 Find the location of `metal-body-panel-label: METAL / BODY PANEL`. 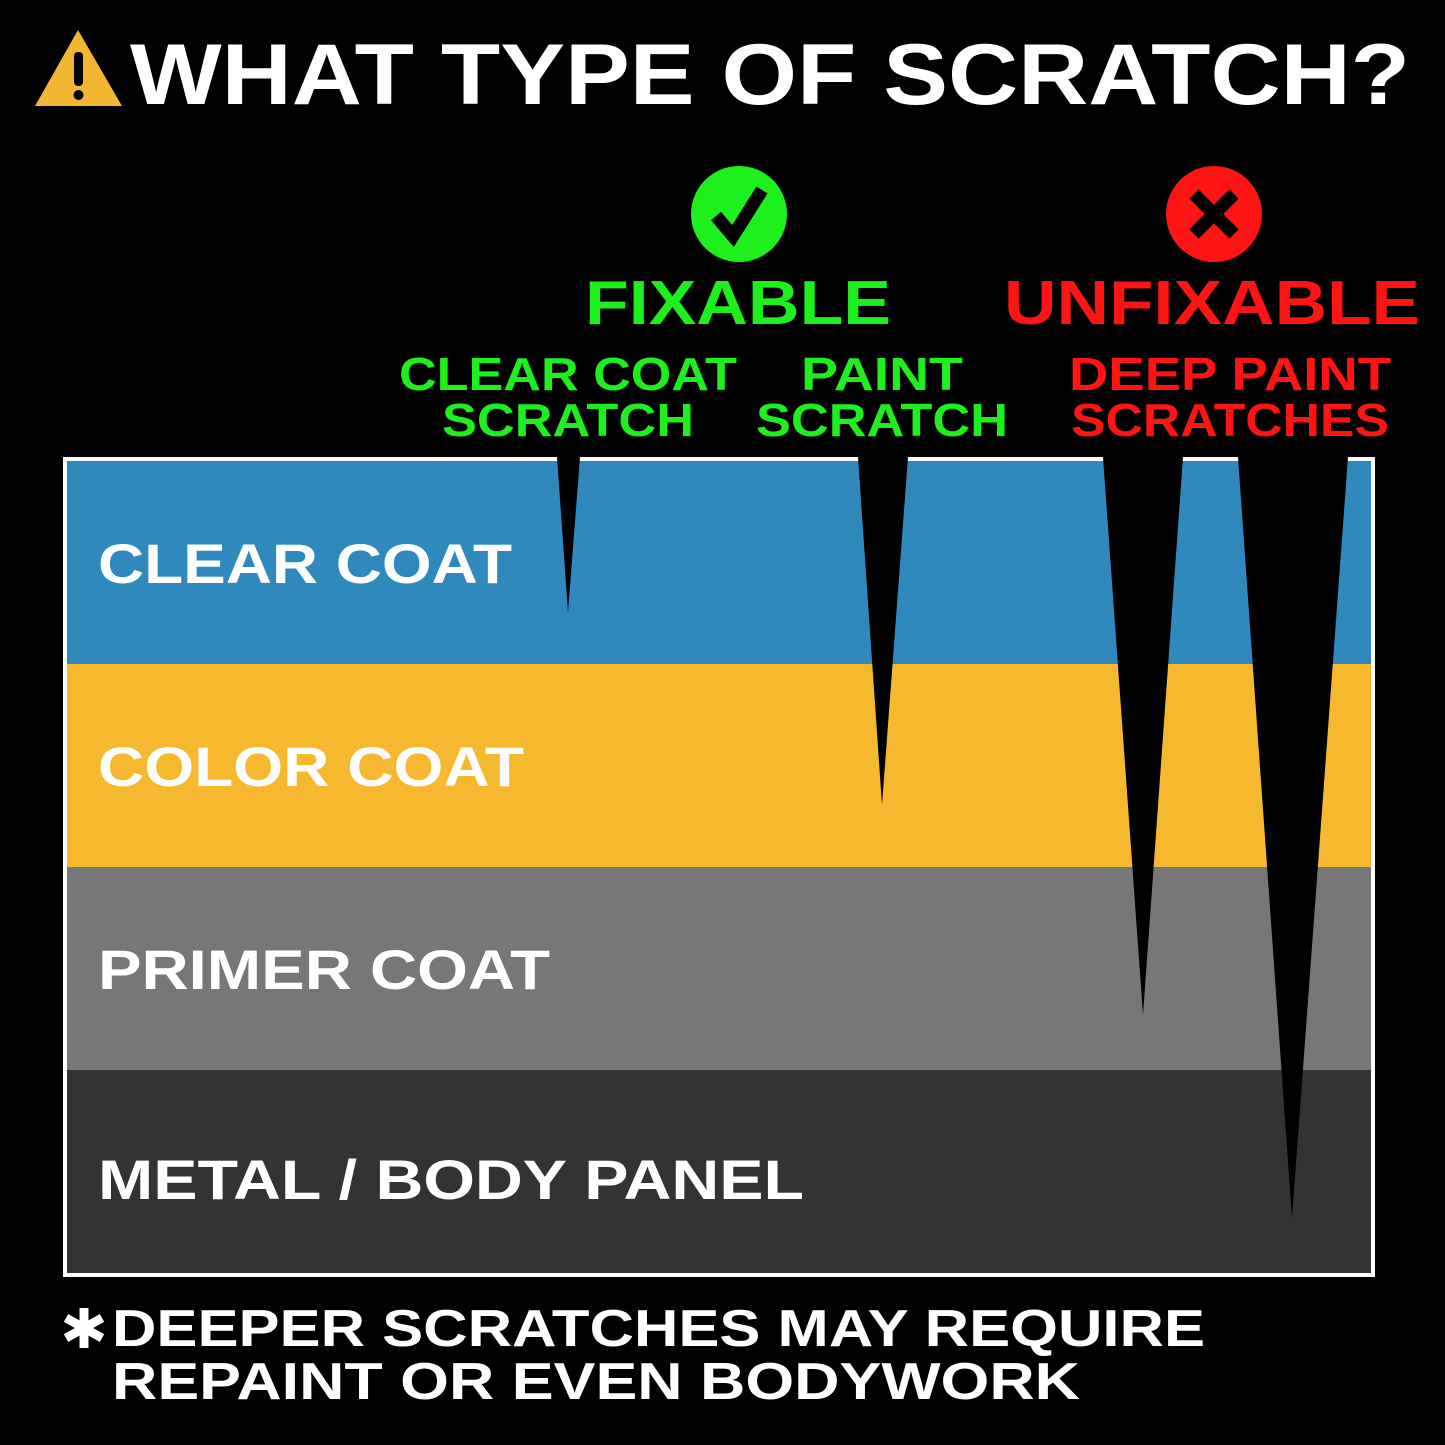

metal-body-panel-label: METAL / BODY PANEL is located at coordinates (451, 1179).